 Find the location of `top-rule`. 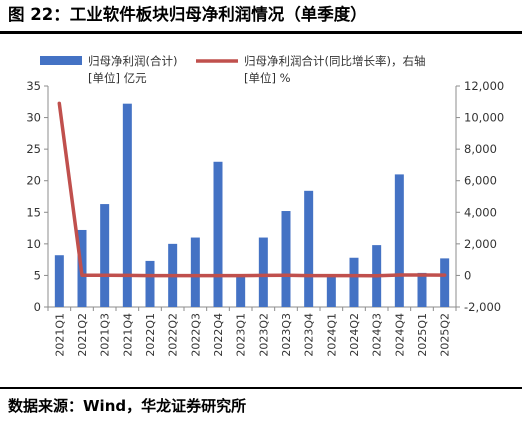

top-rule is located at coordinates (261, 32).